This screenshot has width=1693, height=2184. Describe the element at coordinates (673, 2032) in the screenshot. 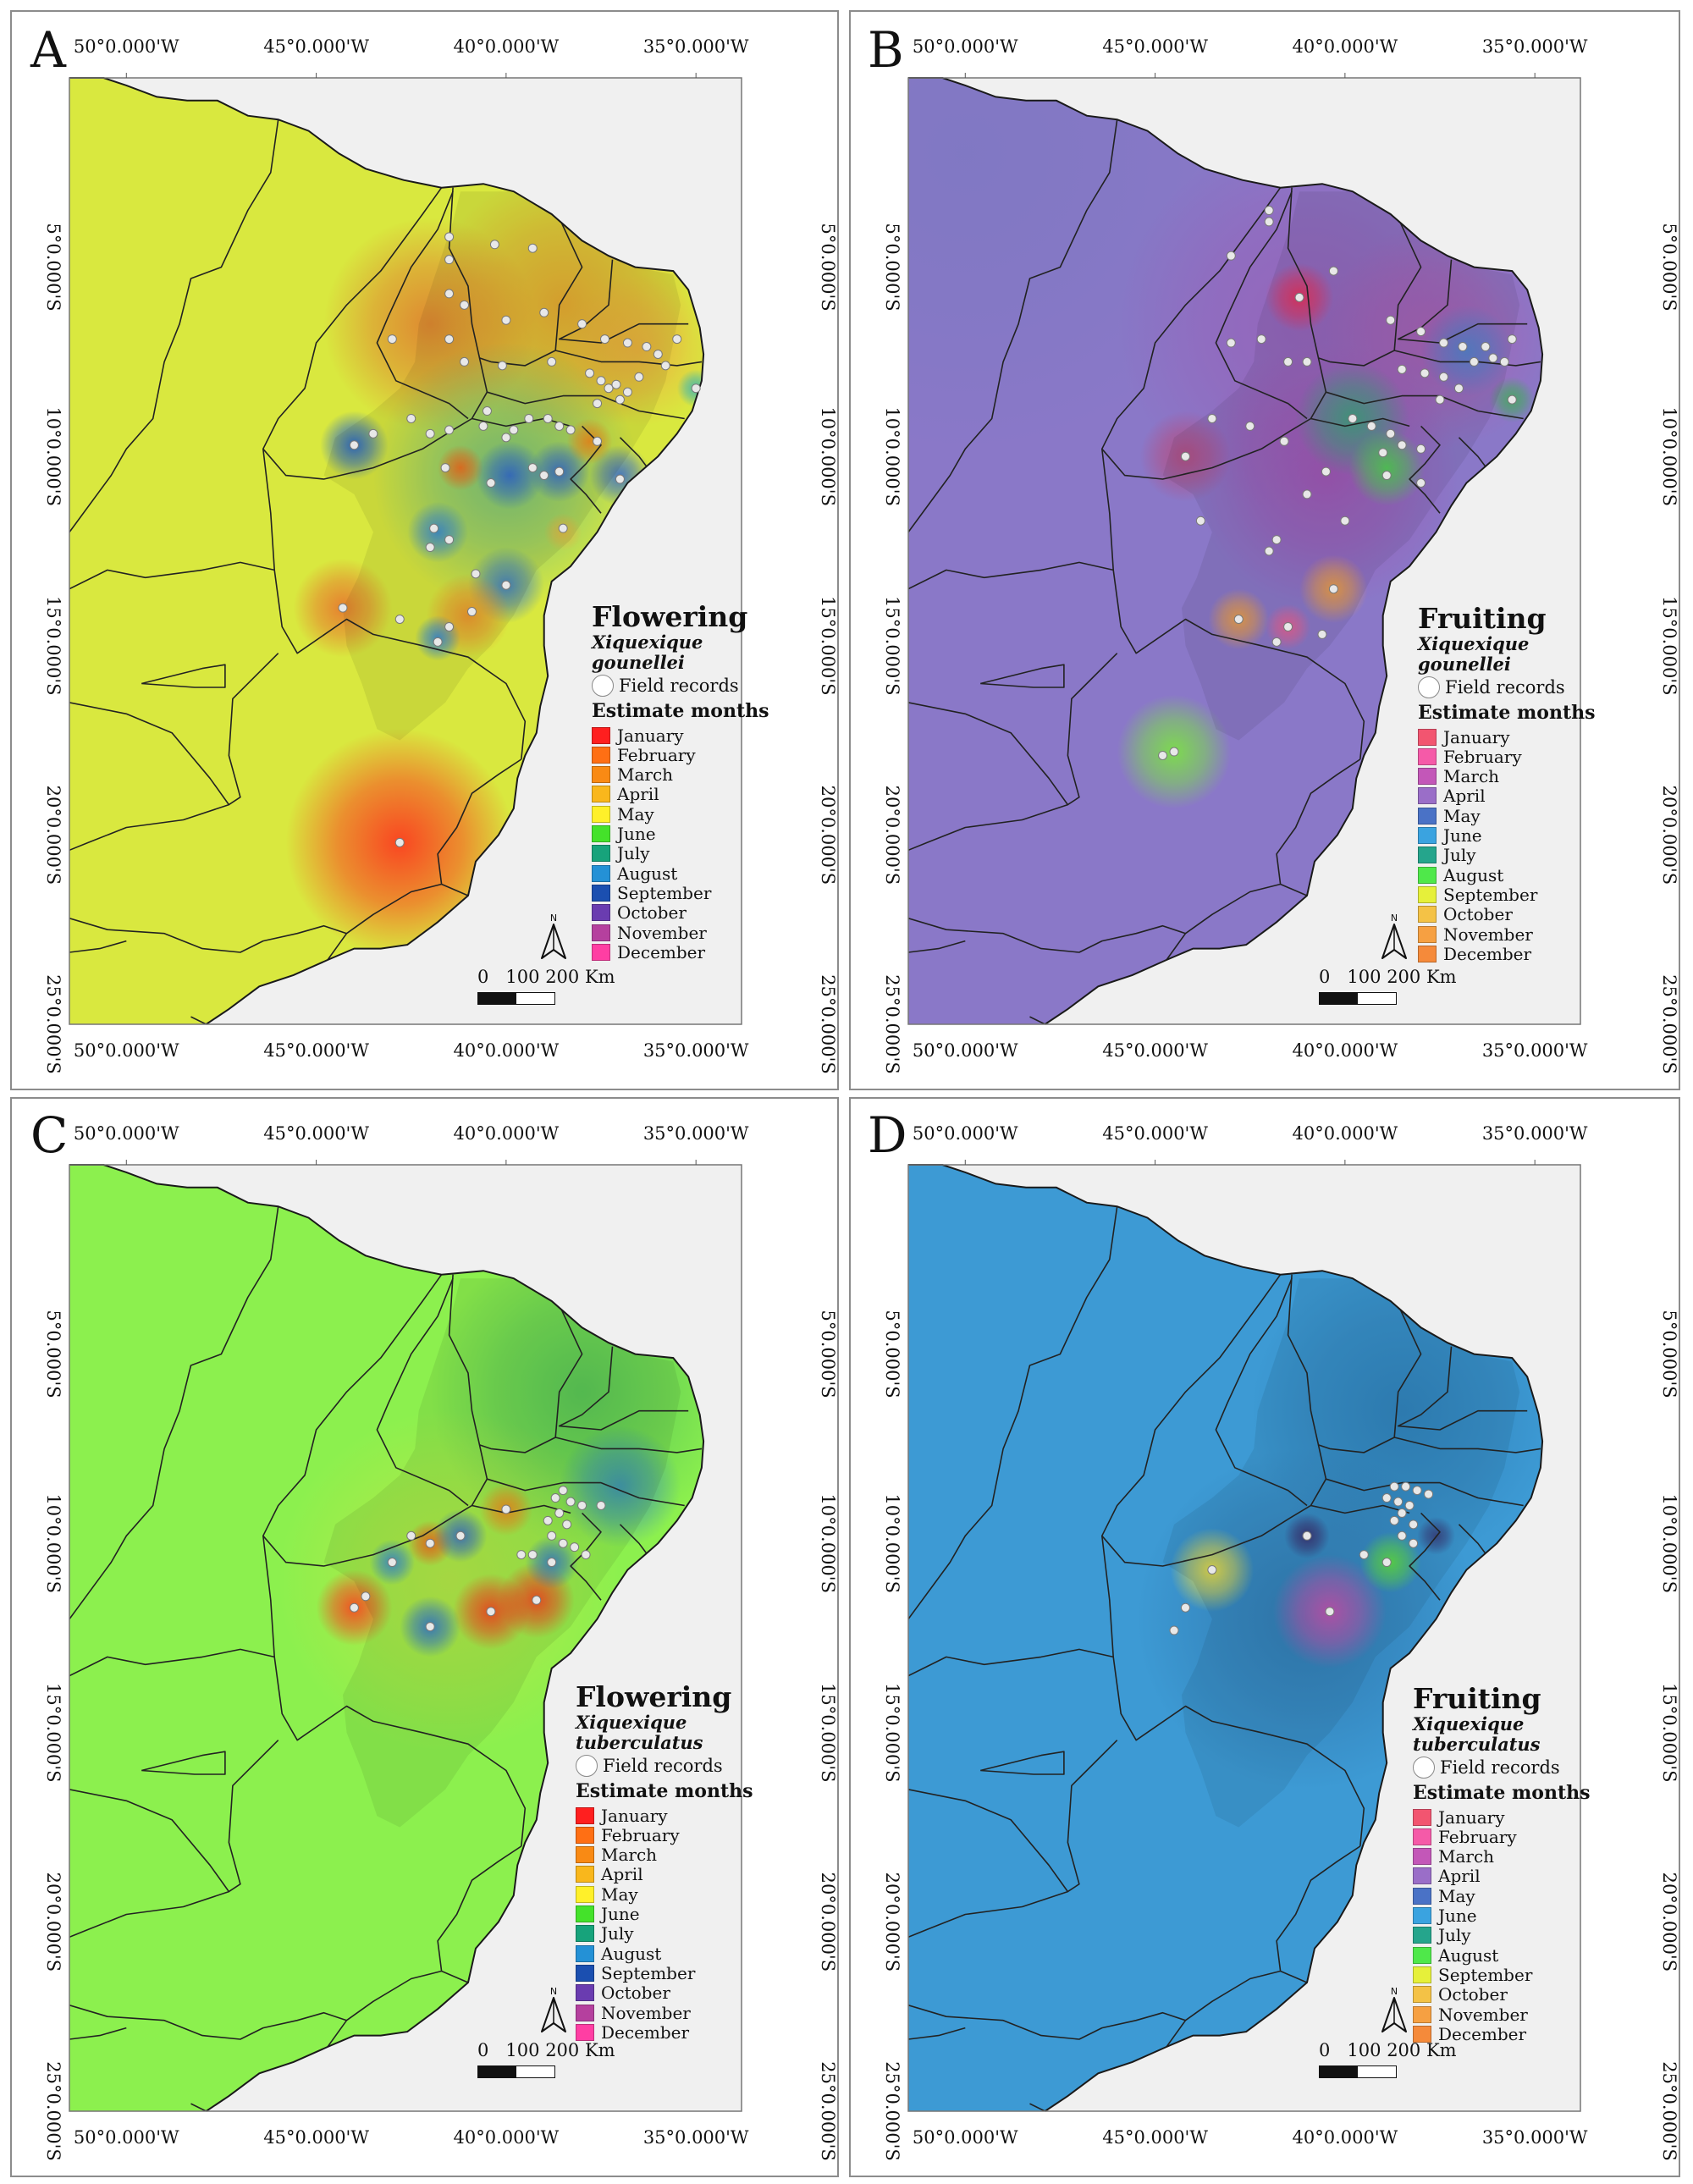

I see `legend-month-item: December` at that location.